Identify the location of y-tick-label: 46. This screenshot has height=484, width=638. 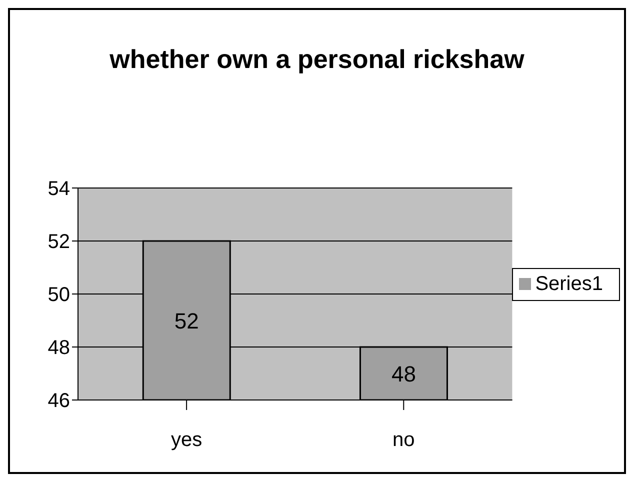
(59, 401).